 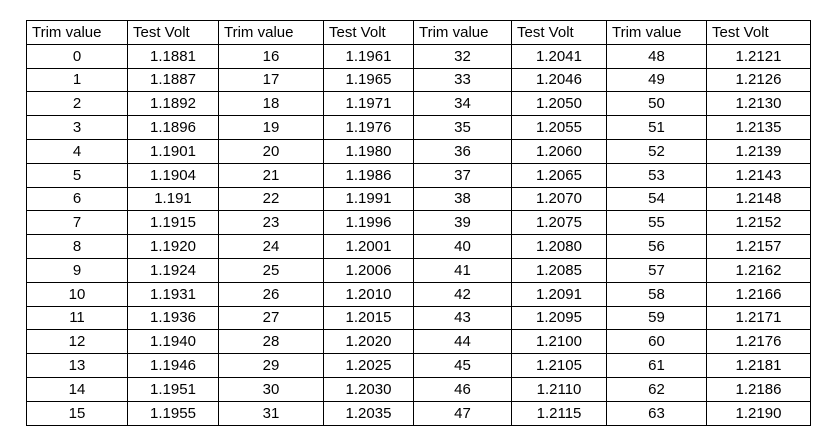 What do you see at coordinates (462, 127) in the screenshot?
I see `trim-value-cell: 35` at bounding box center [462, 127].